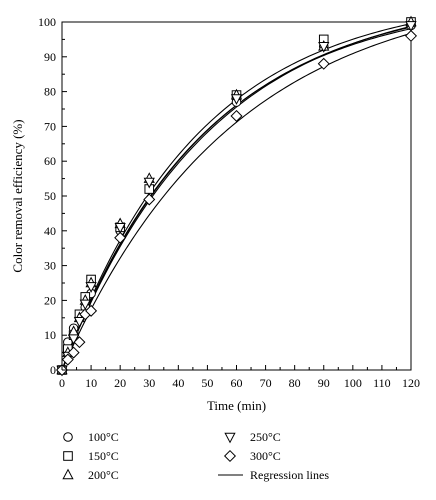  Describe the element at coordinates (289, 475) in the screenshot. I see `legend-regression-label: Regression lines` at that location.